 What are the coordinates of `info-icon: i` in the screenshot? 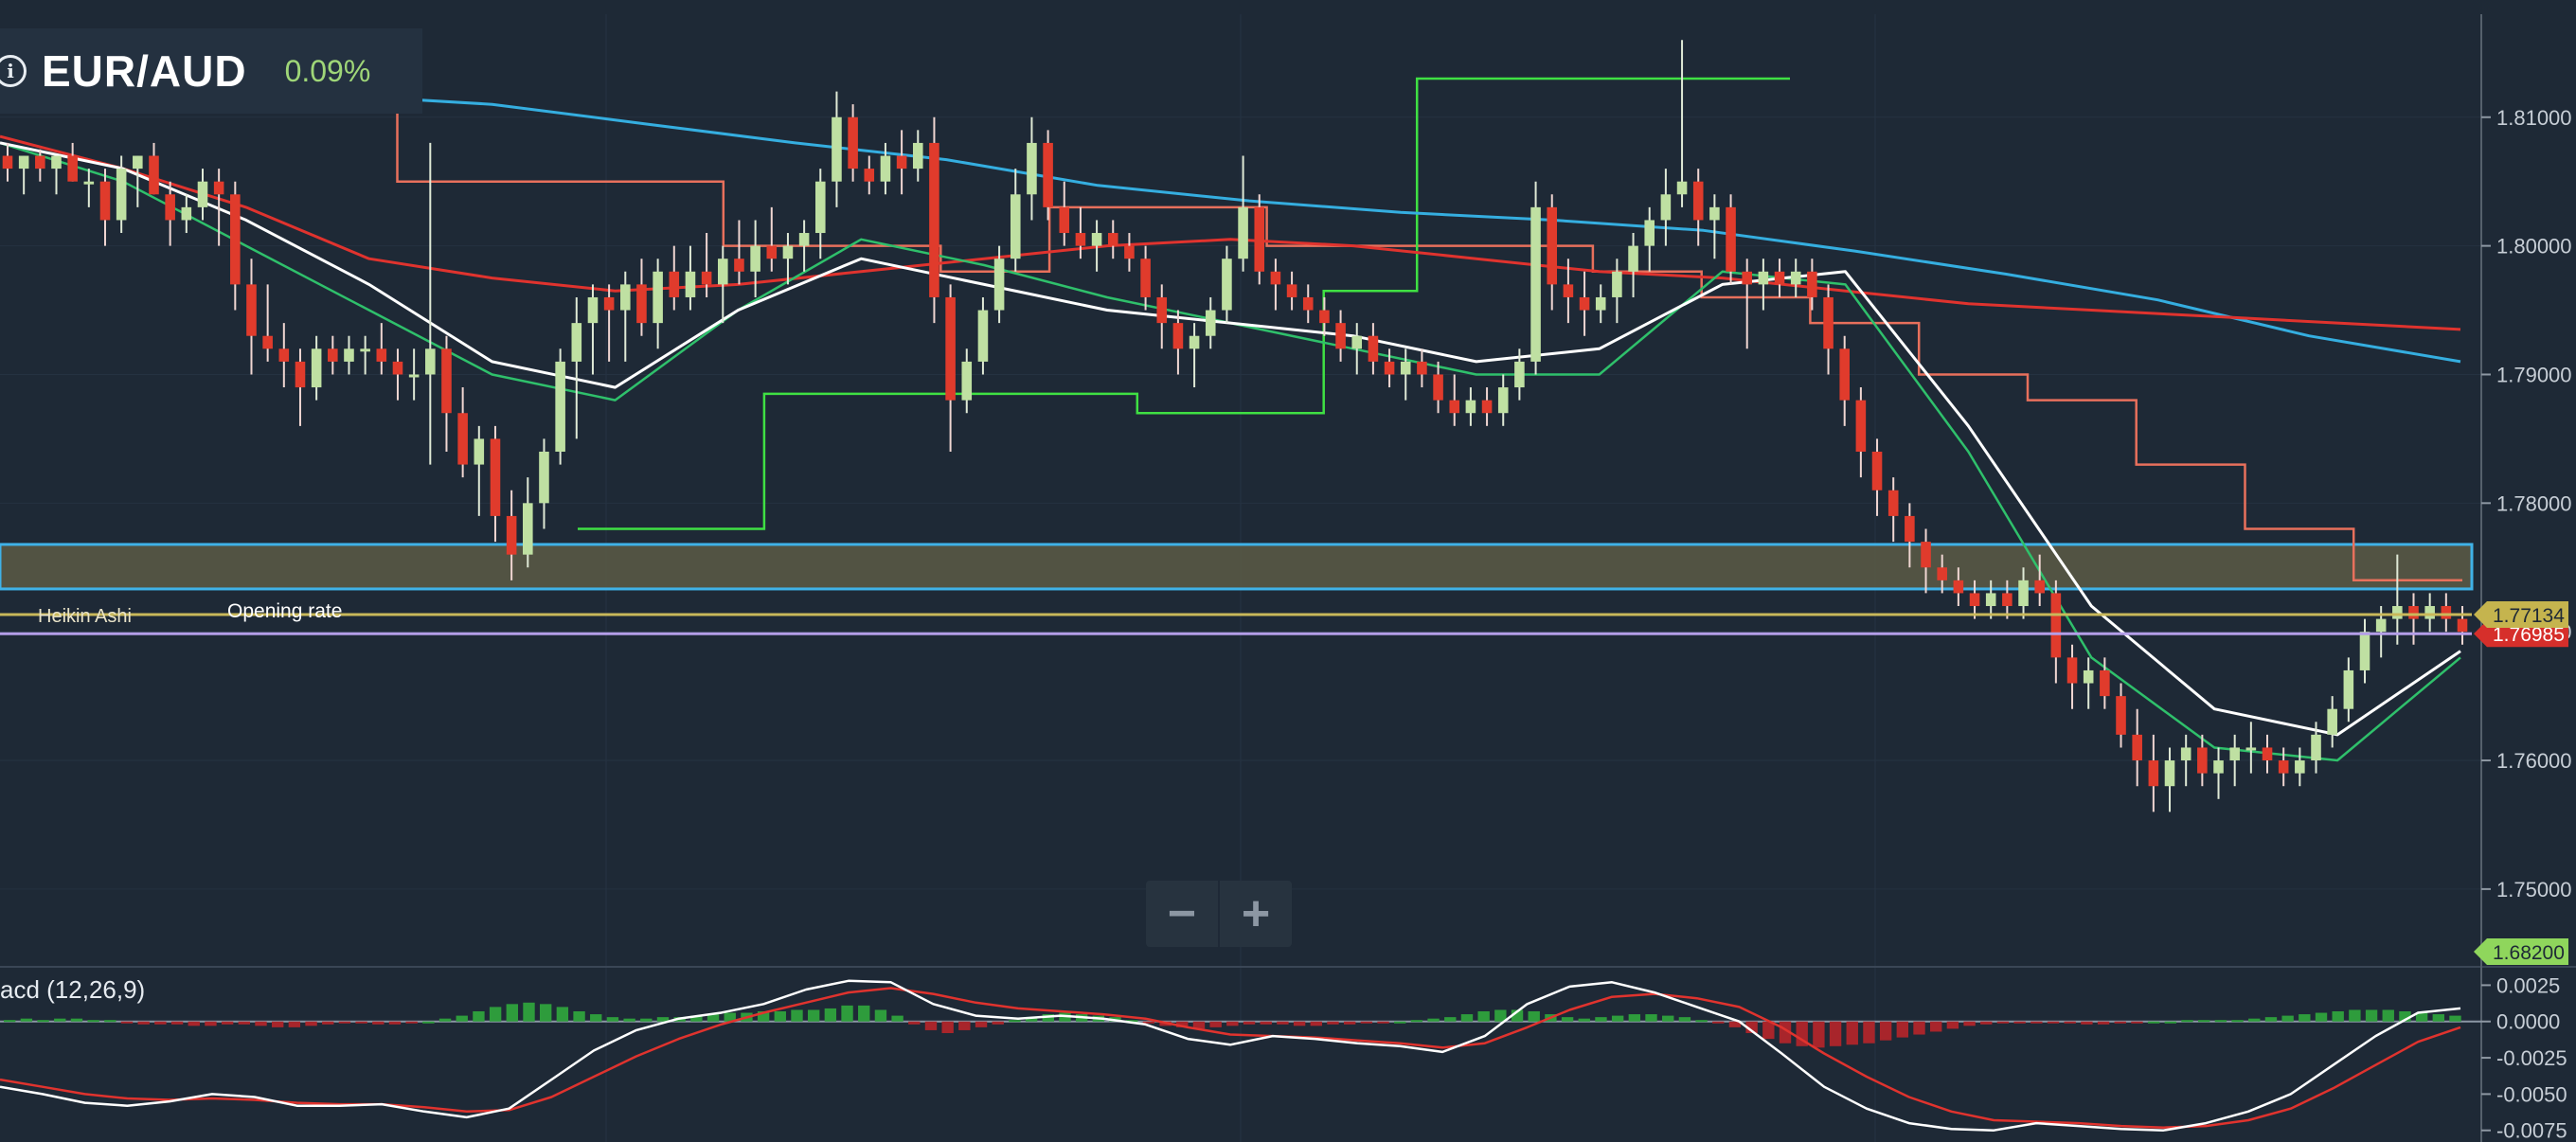 It's located at (13, 71).